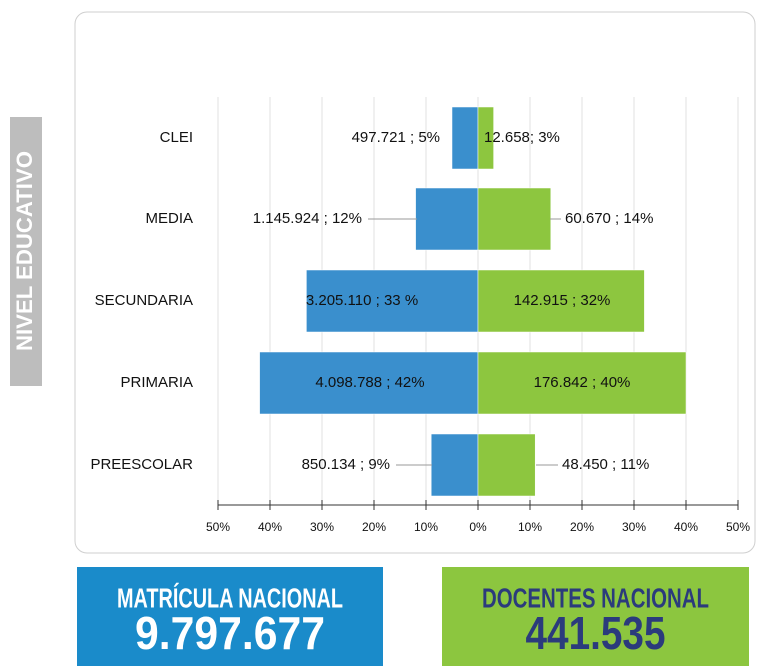  I want to click on value-label: 60.670 ; 14%, so click(609, 218).